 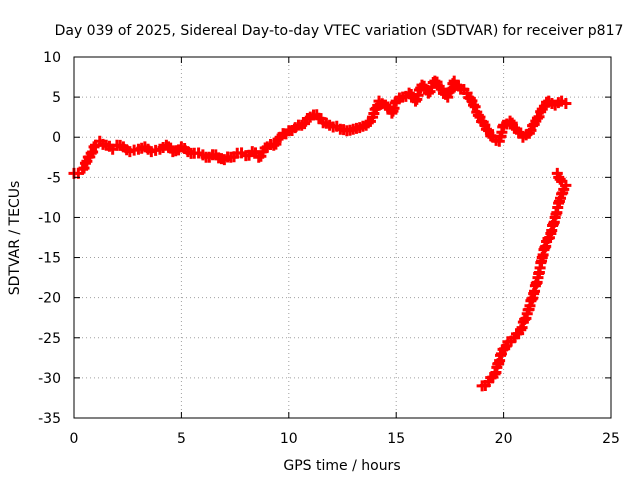 I want to click on y-axis-label: SDTVAR / TECUs, so click(x=15, y=238).